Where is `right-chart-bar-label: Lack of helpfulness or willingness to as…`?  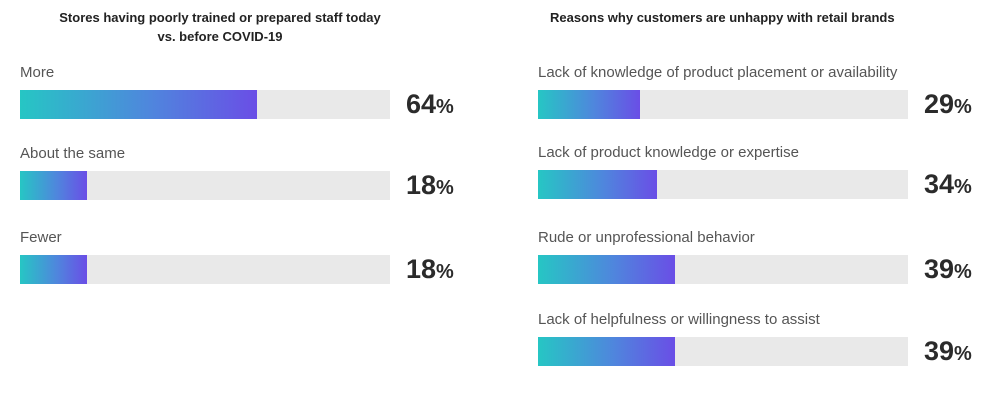
right-chart-bar-label: Lack of helpfulness or willingness to as… is located at coordinates (679, 319).